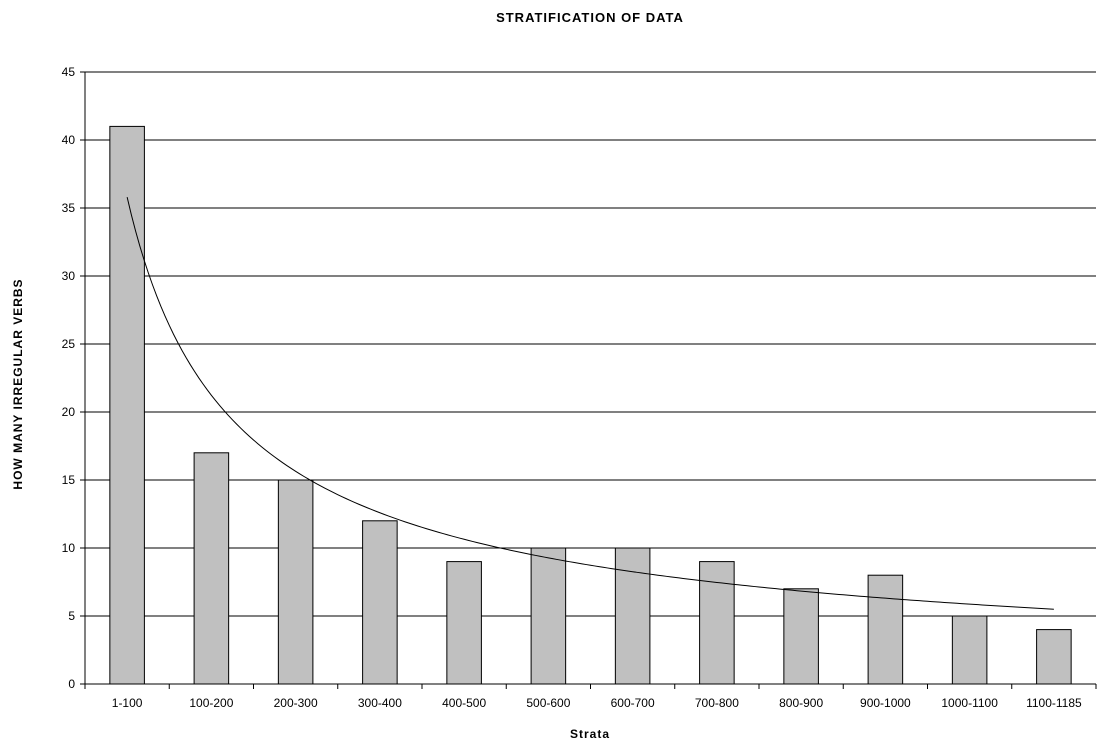  What do you see at coordinates (71, 684) in the screenshot?
I see `y-tick-label: 0` at bounding box center [71, 684].